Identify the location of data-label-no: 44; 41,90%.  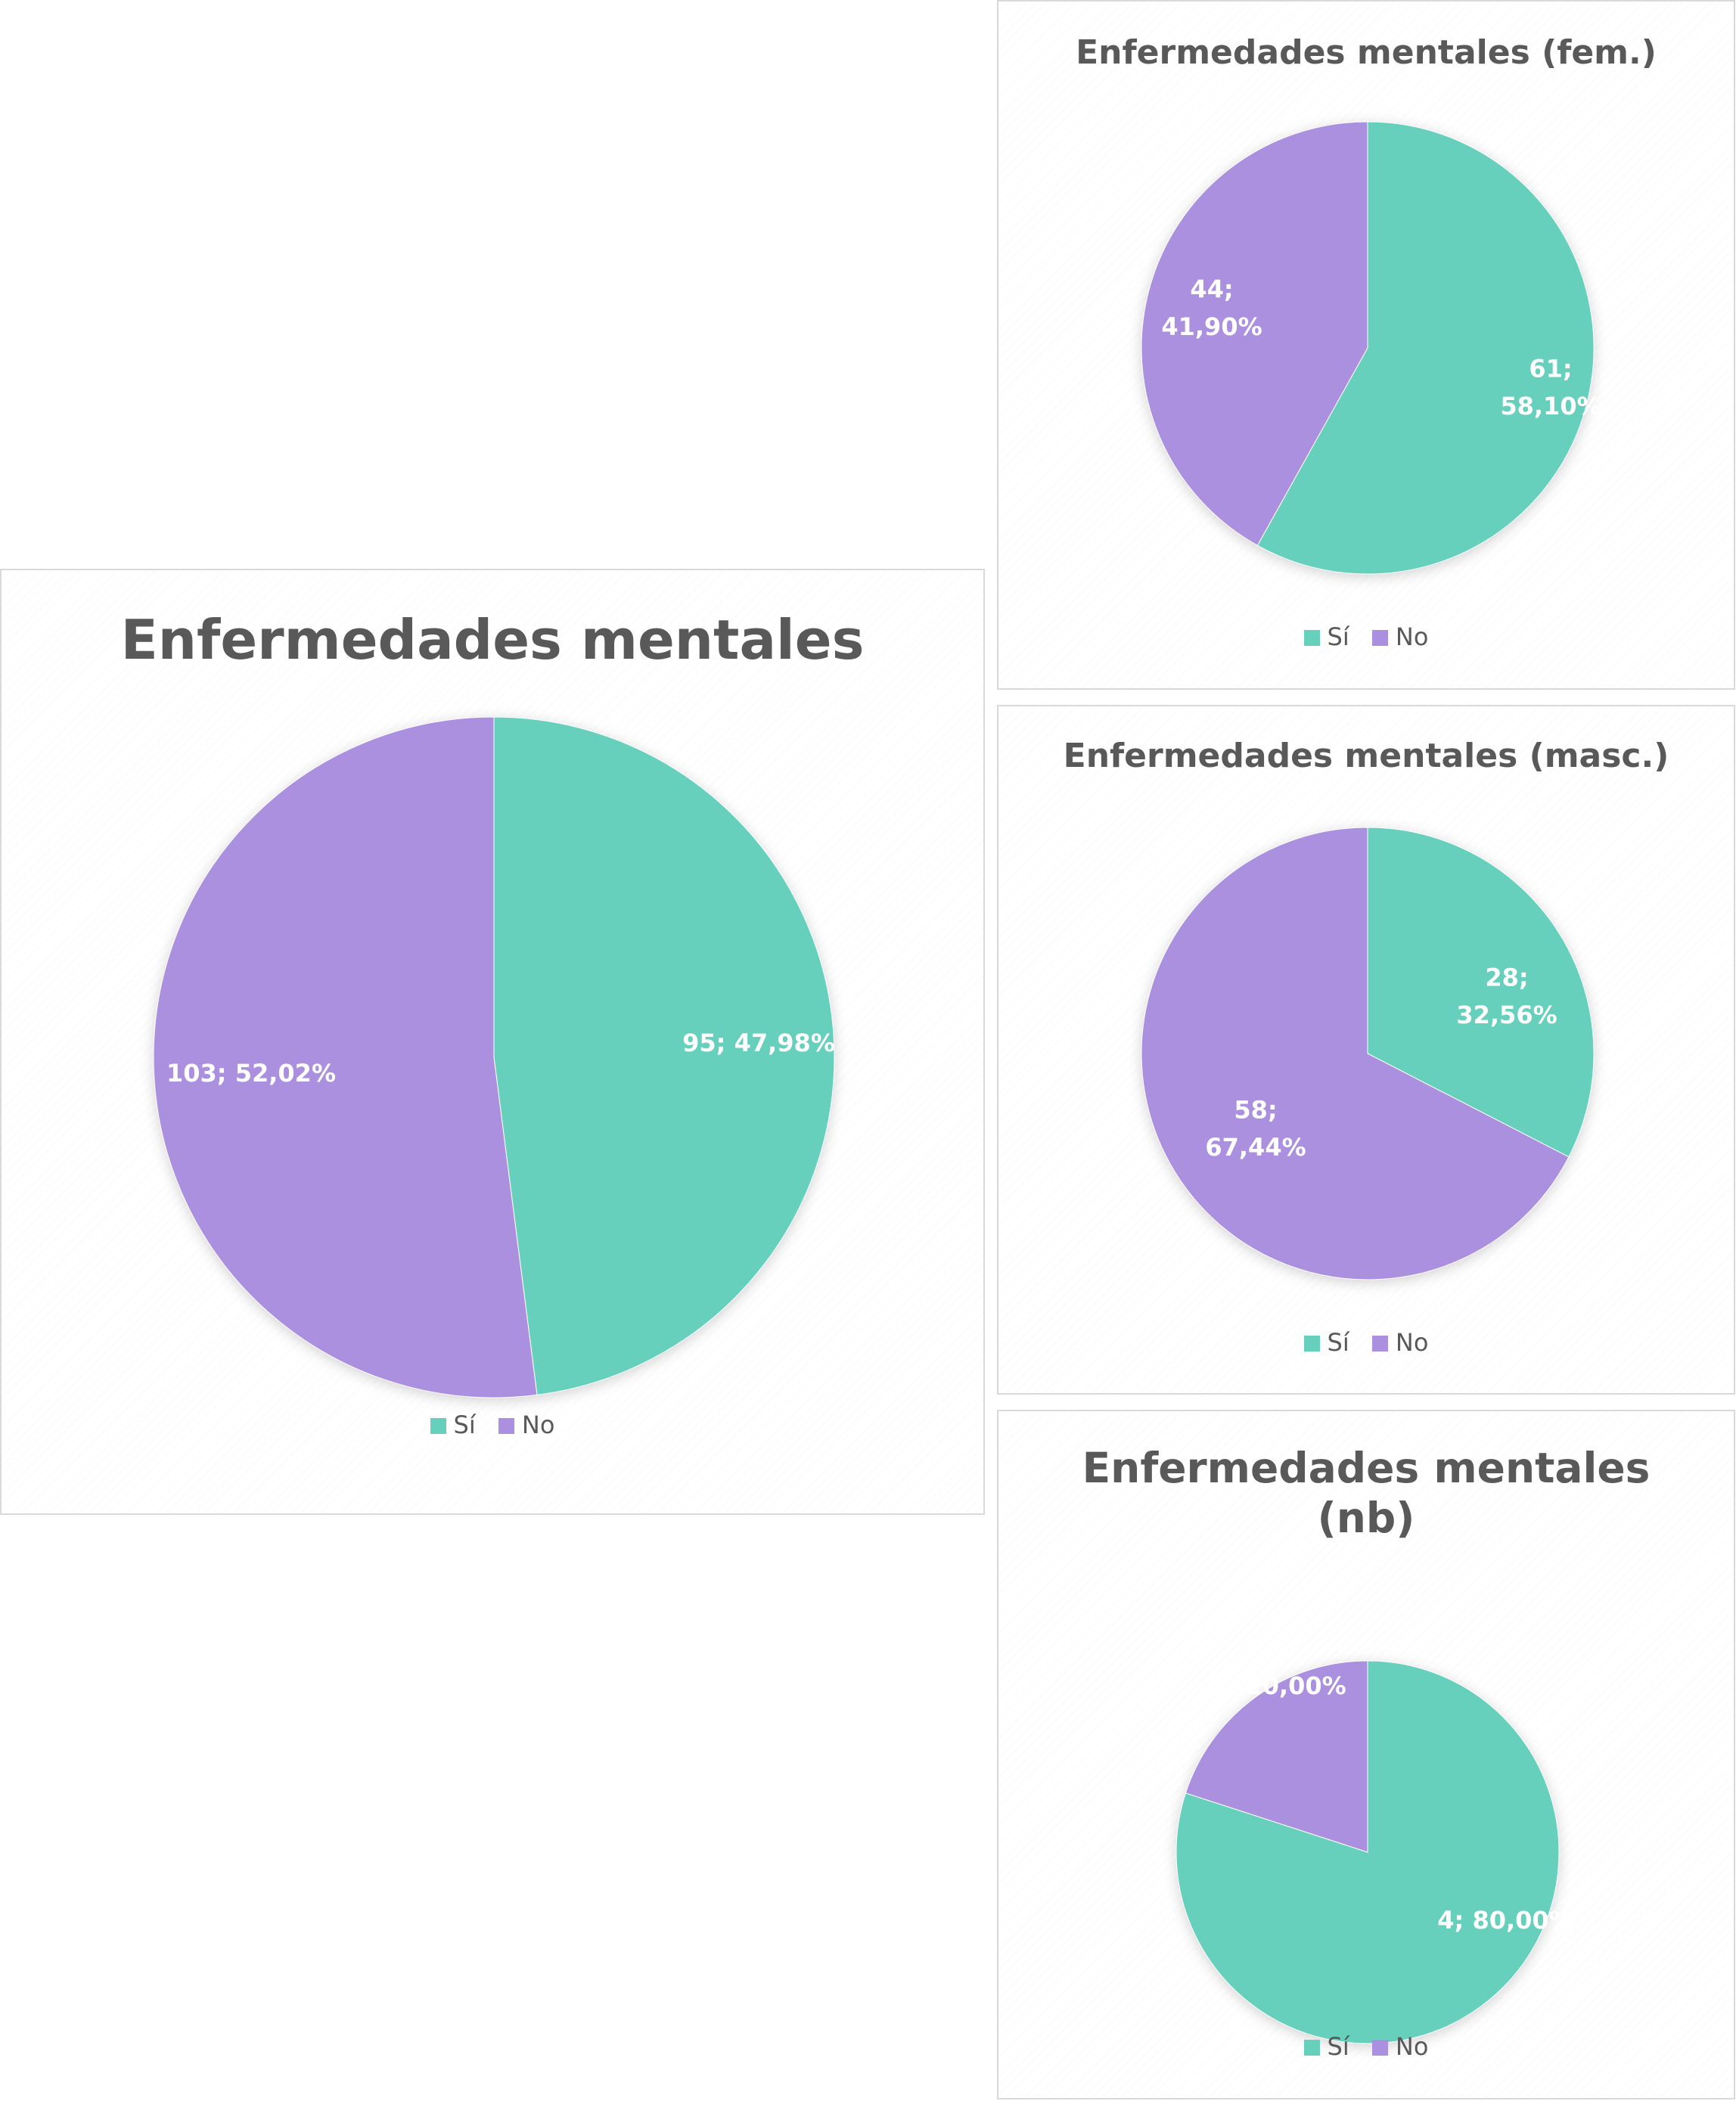
(1211, 308).